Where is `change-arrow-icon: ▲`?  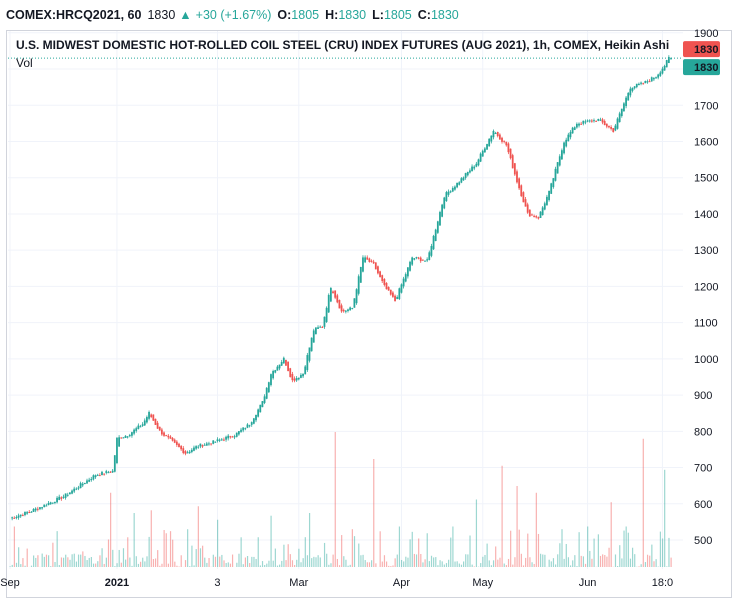
change-arrow-icon: ▲ is located at coordinates (185, 15).